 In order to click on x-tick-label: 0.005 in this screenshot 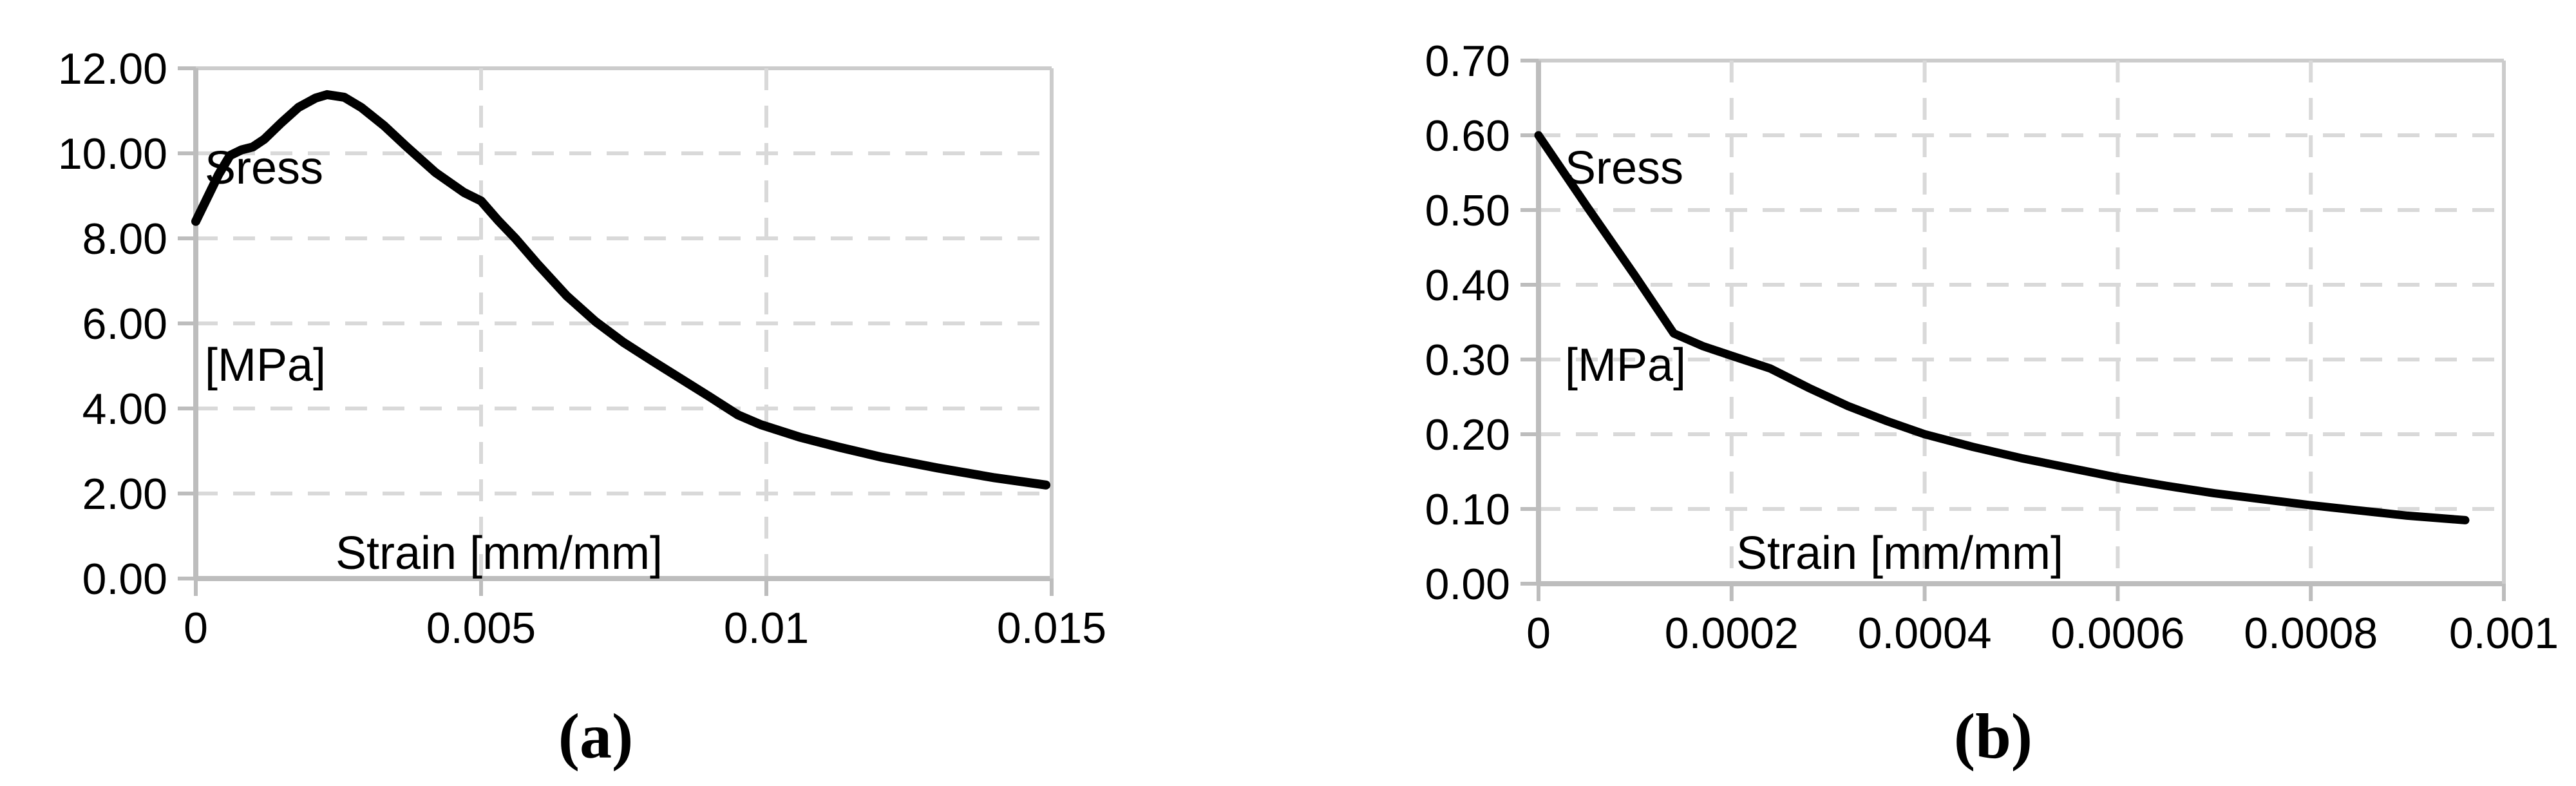, I will do `click(481, 628)`.